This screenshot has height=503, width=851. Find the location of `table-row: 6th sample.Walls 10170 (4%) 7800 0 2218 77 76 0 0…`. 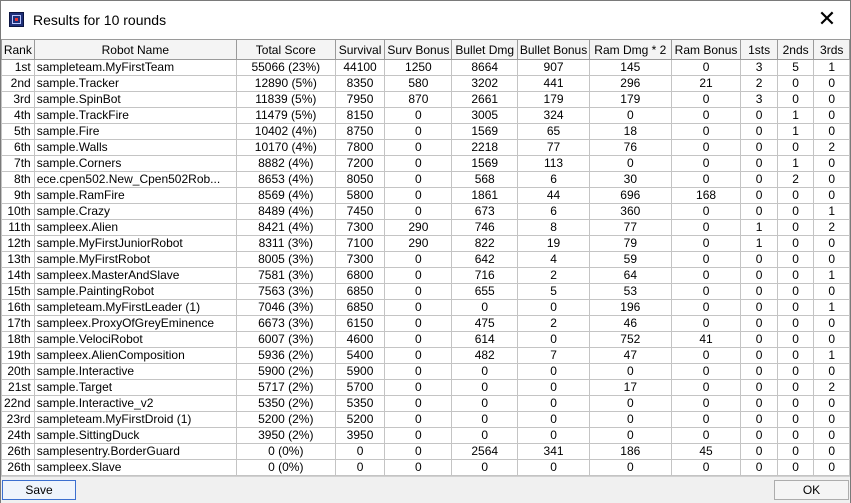

table-row: 6th sample.Walls 10170 (4%) 7800 0 2218 77 76 0 0… is located at coordinates (425, 147).